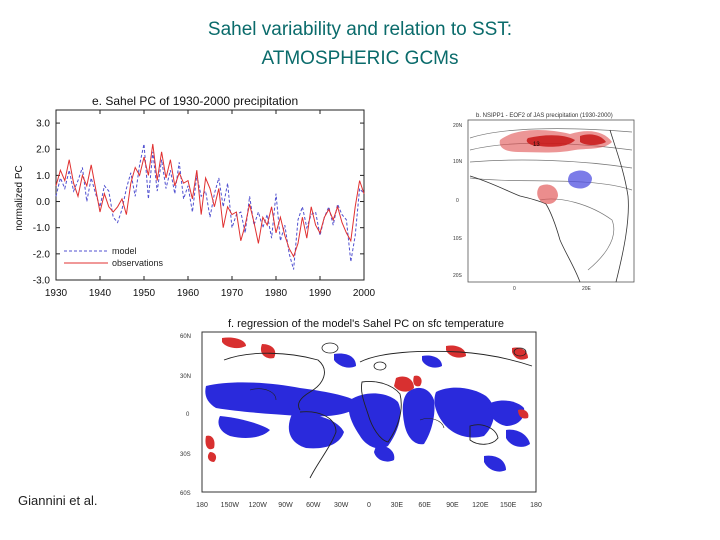 This screenshot has width=720, height=540. I want to click on panel-e-title: e. Sahel PC of 1930-2000 precipitation, so click(195, 101).